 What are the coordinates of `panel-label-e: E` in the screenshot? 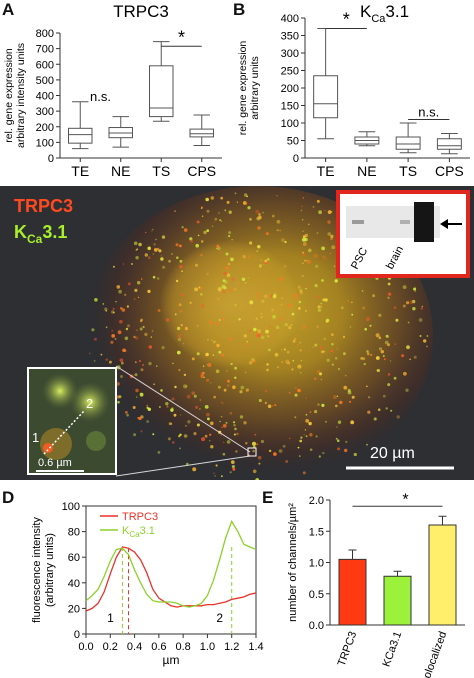 It's located at (268, 497).